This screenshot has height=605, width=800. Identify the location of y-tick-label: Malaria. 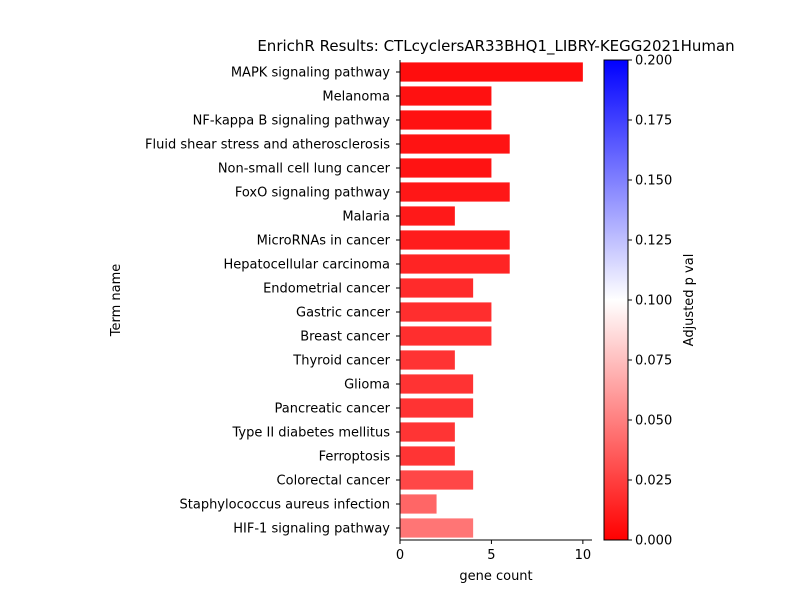
(366, 217).